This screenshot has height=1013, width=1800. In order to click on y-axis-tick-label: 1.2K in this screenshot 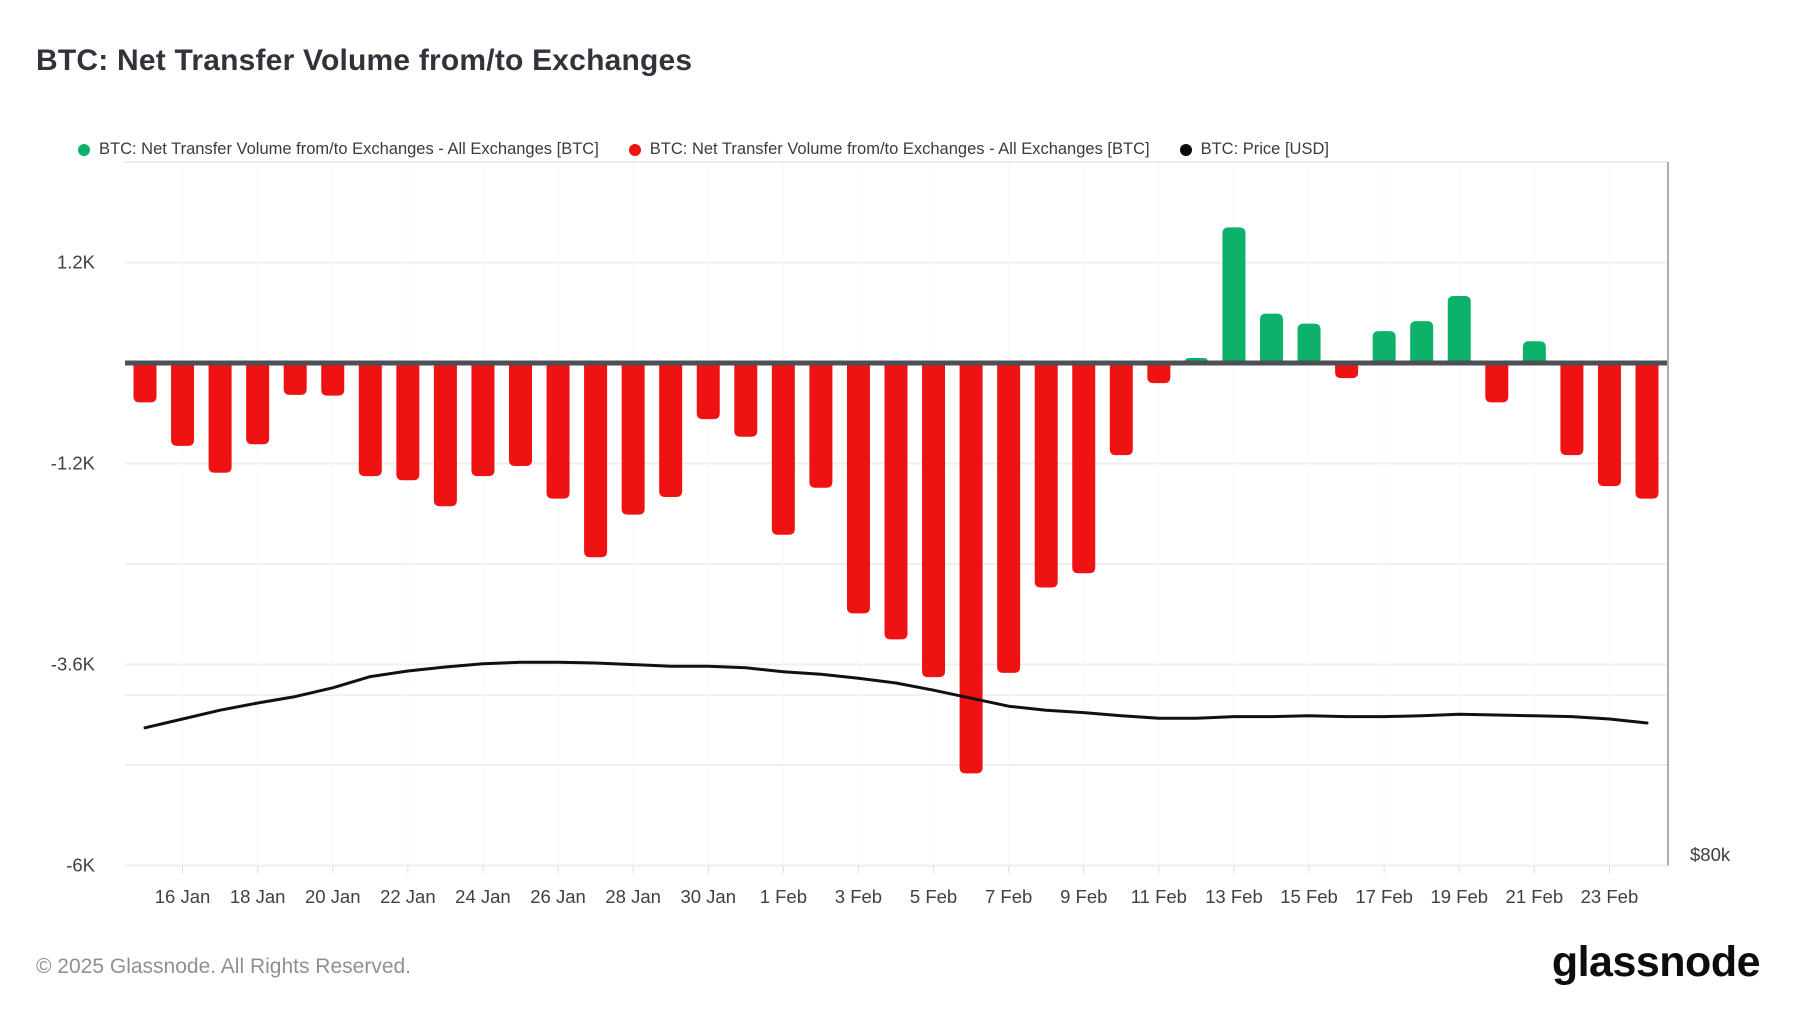, I will do `click(76, 262)`.